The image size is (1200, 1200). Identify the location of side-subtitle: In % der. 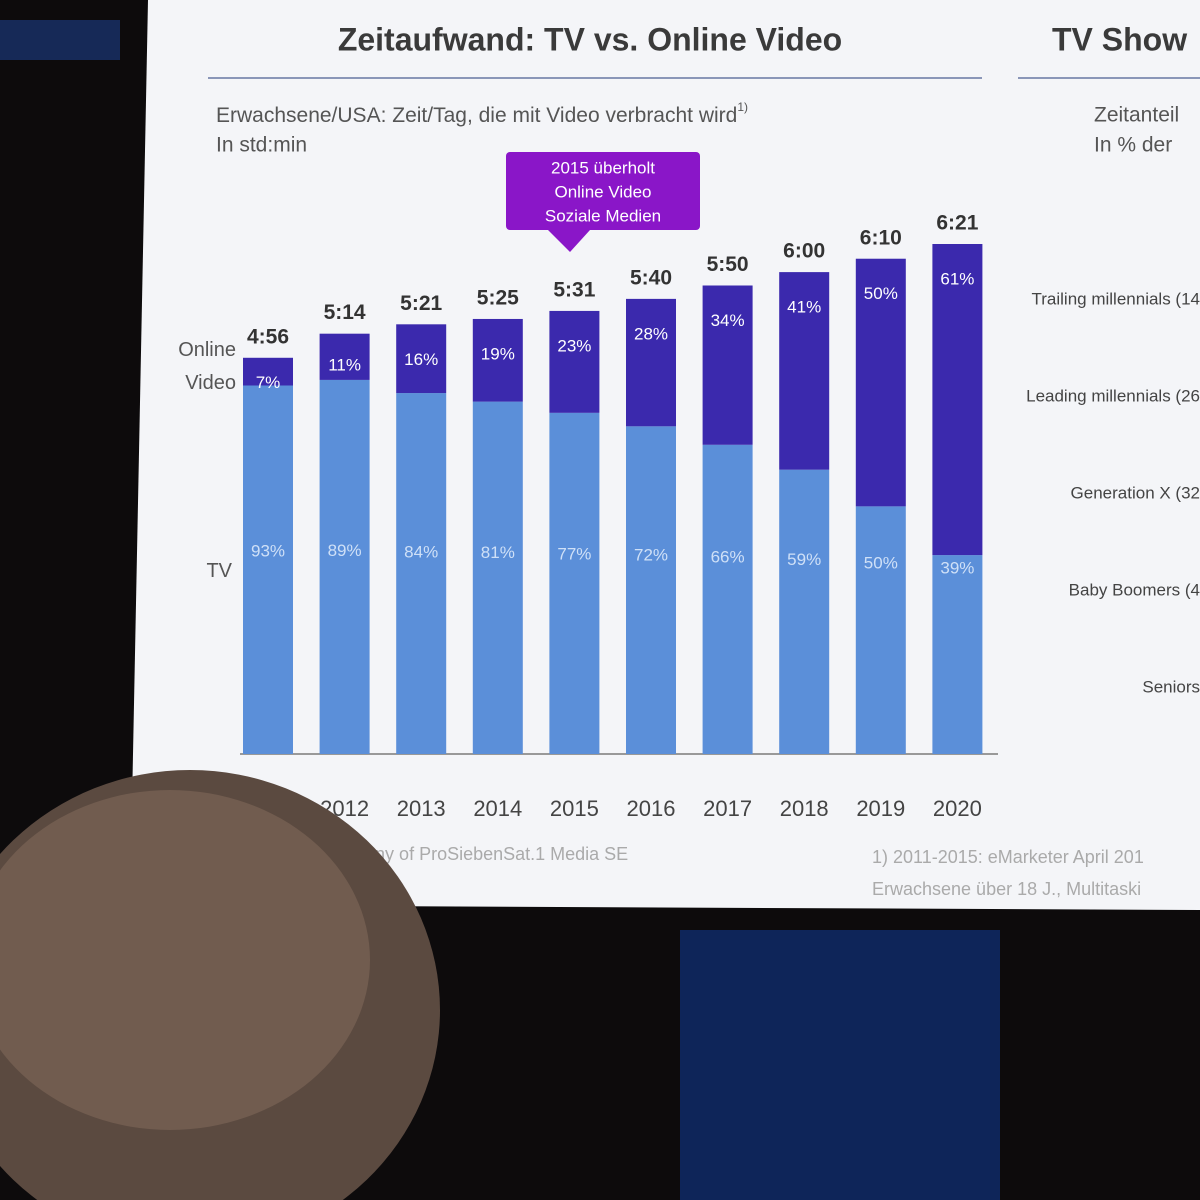
(1133, 145).